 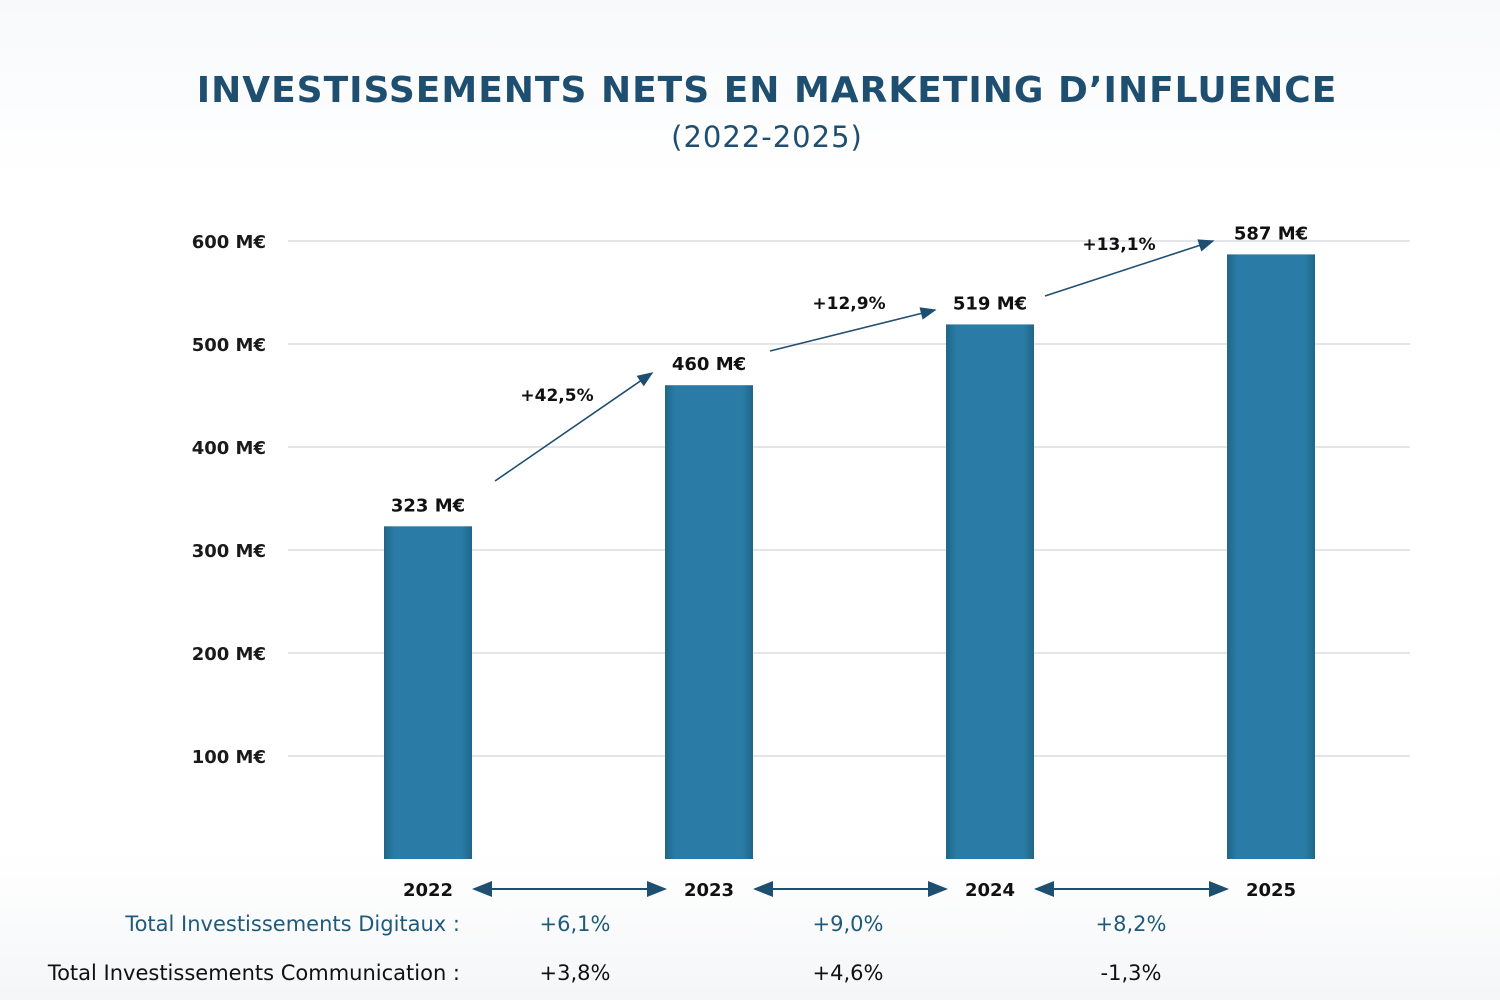 What do you see at coordinates (1271, 556) in the screenshot?
I see `bar-2025` at bounding box center [1271, 556].